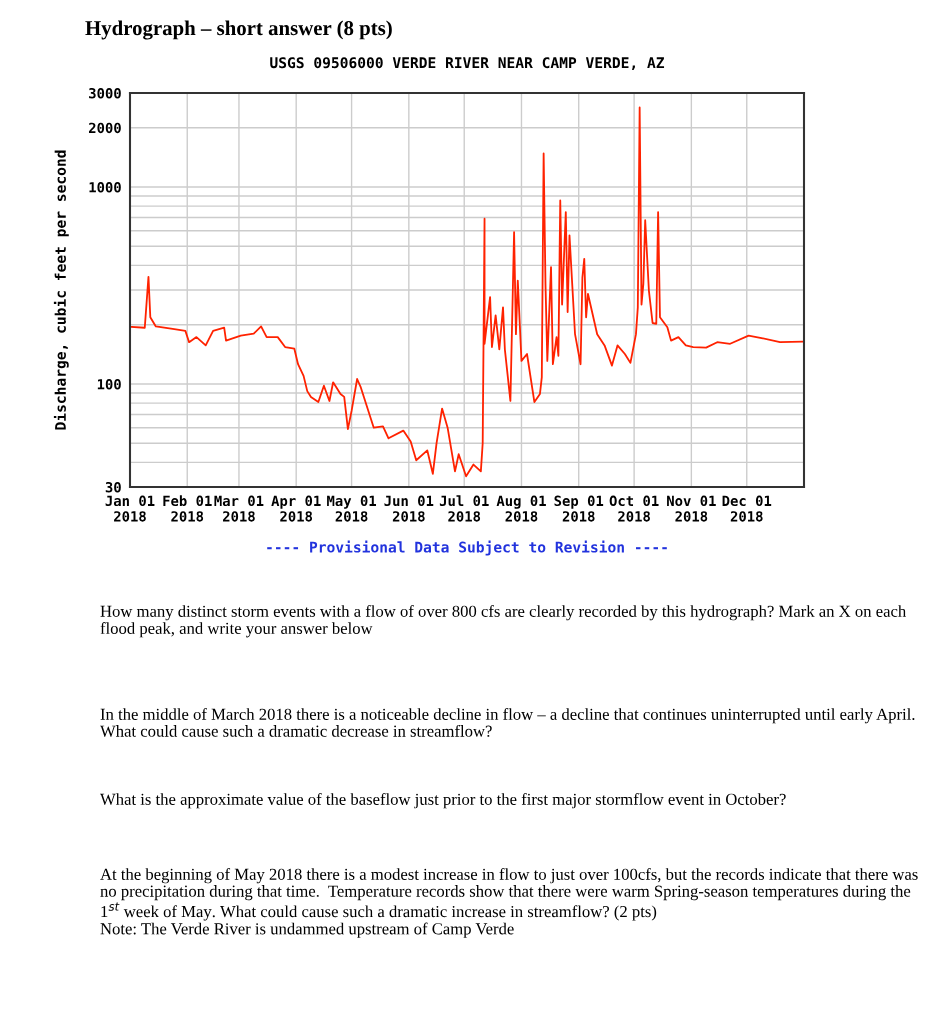 This screenshot has height=1024, width=926. Describe the element at coordinates (503, 621) in the screenshot. I see `text: How many distinct storm events with a flow of over 800 cfs are clearly recorded by this hydrograph? Mark an X on each flood peak, and write your answer below` at that location.